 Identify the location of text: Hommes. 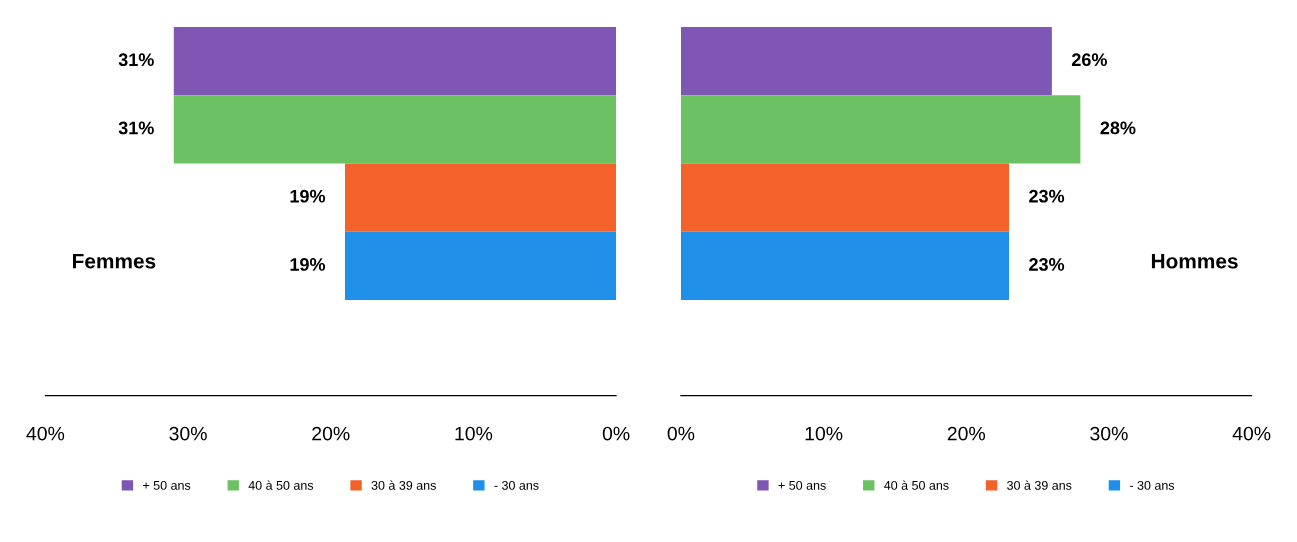
(1194, 261).